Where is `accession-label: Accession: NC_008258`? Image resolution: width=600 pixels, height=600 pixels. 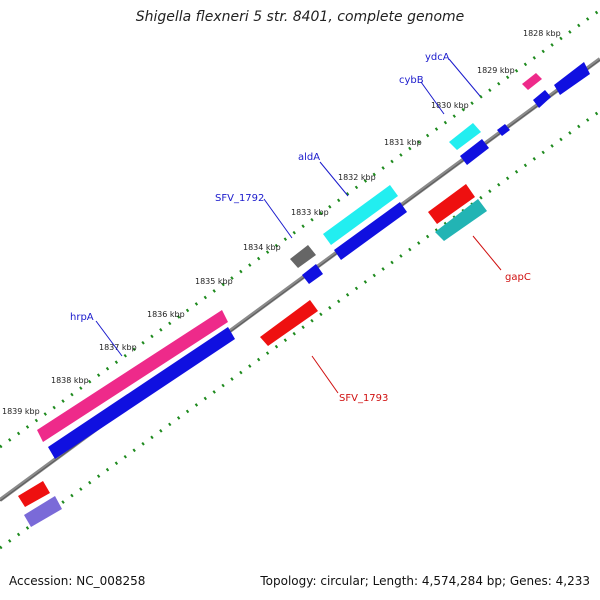 accession-label: Accession: NC_008258 is located at coordinates (77, 581).